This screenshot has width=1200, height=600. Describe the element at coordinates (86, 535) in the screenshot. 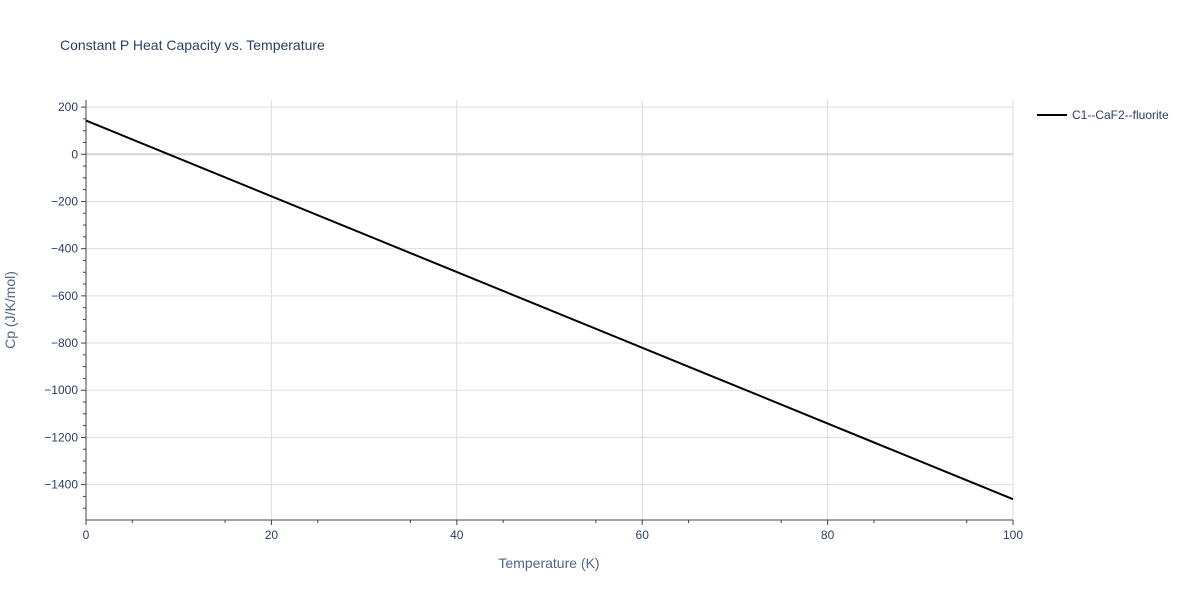

I see `x-tick-label: 0` at that location.